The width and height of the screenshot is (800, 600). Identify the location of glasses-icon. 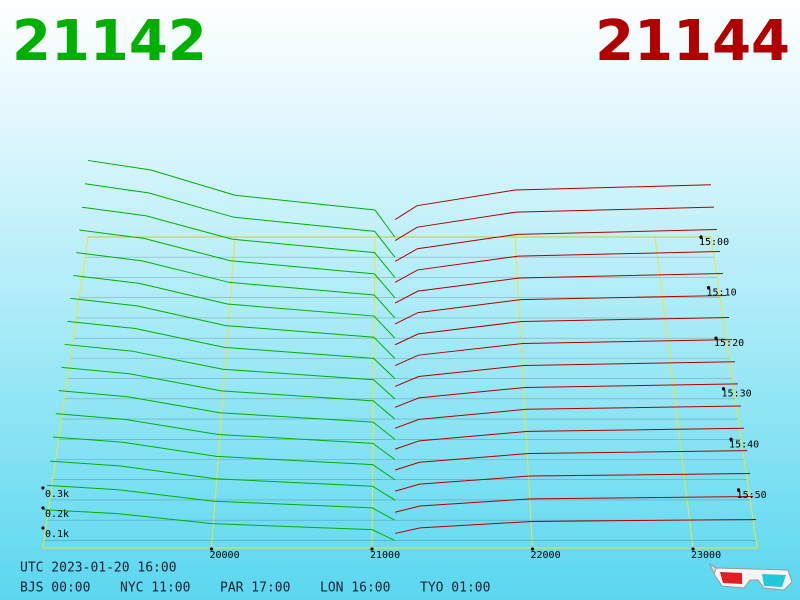
(750, 576).